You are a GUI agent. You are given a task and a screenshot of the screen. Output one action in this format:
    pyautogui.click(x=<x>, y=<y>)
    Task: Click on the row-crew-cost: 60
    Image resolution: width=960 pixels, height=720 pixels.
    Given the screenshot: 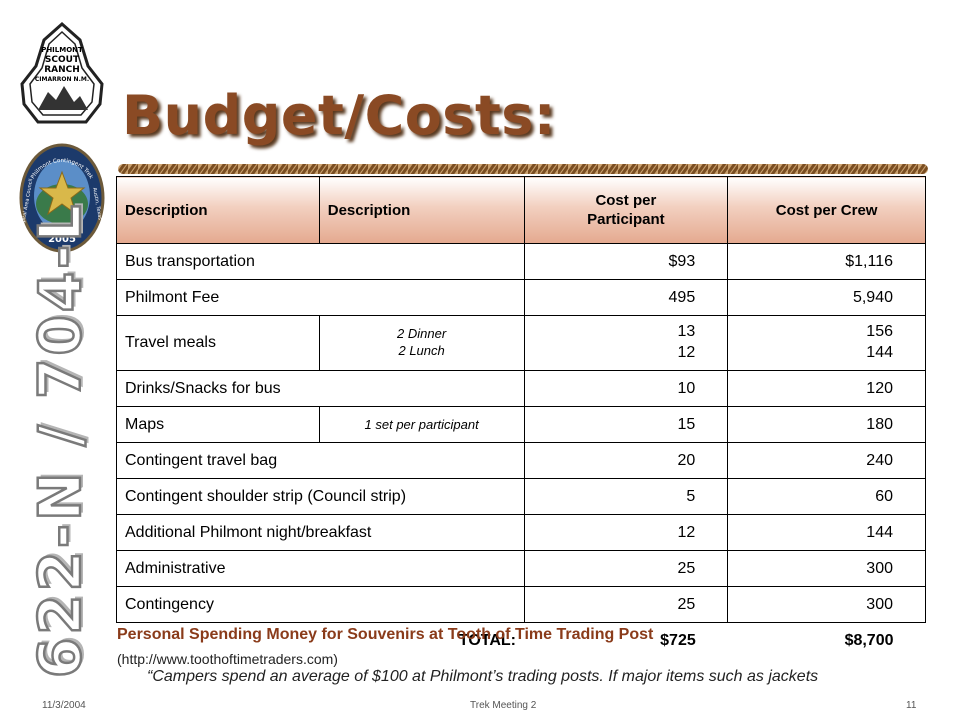 What is the action you would take?
    pyautogui.click(x=826, y=496)
    